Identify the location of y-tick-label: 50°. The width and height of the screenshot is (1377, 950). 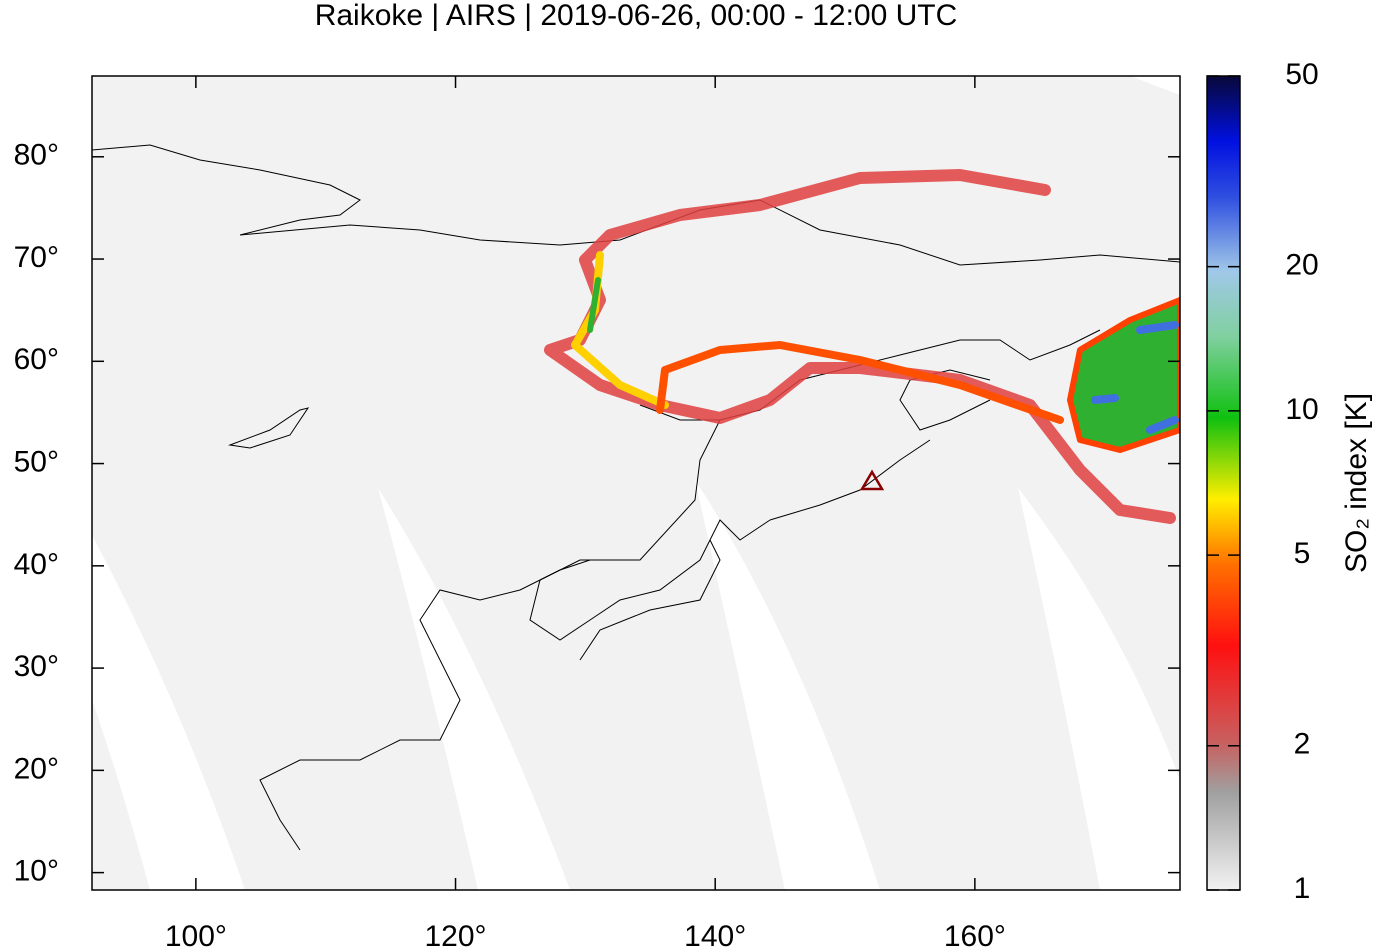
(36, 461).